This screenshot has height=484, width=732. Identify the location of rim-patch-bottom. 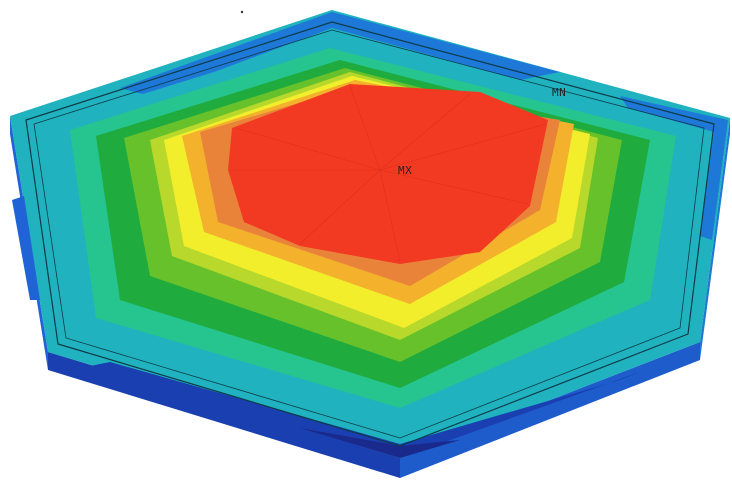
(365, 410).